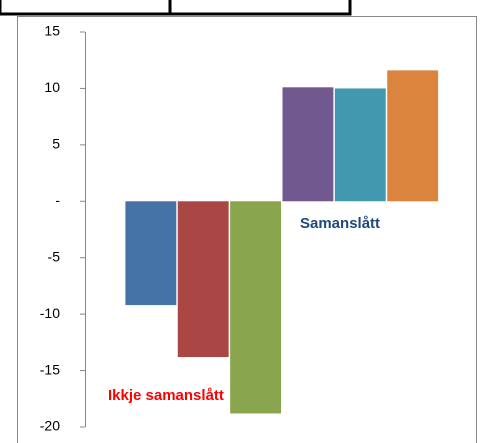 Image resolution: width=480 pixels, height=443 pixels. I want to click on y-tick-label: -10, so click(50, 313).